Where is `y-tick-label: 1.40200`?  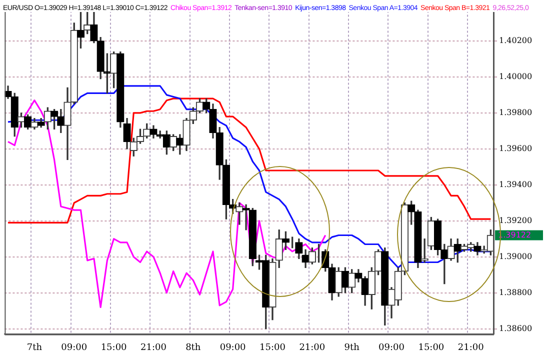
y-tick-label: 1.40200 is located at coordinates (515, 41).